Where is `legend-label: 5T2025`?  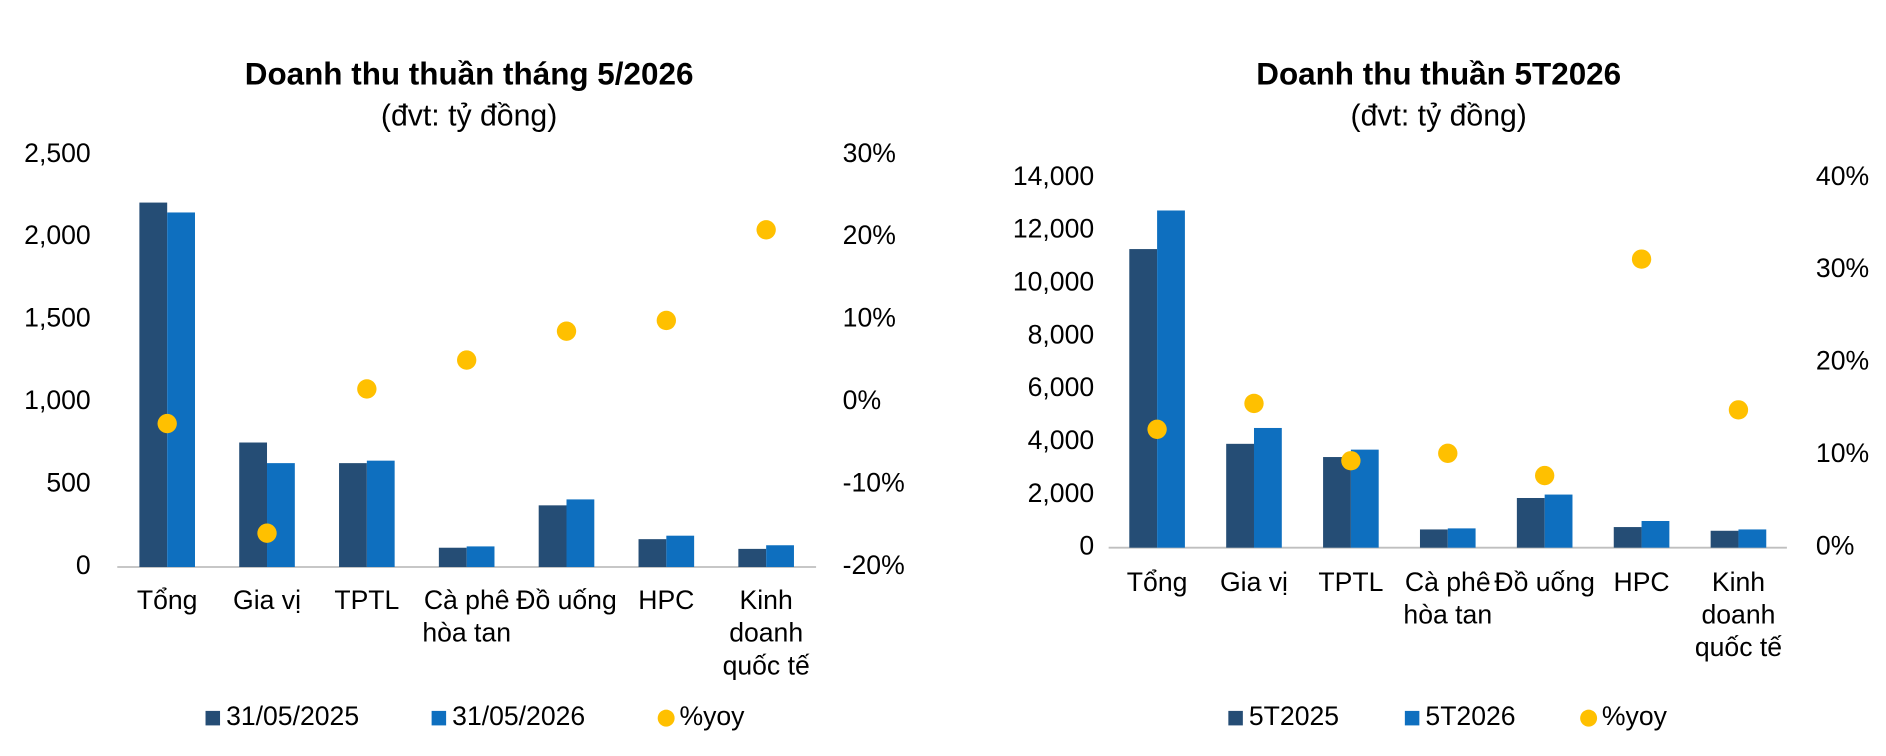
legend-label: 5T2025 is located at coordinates (1294, 716).